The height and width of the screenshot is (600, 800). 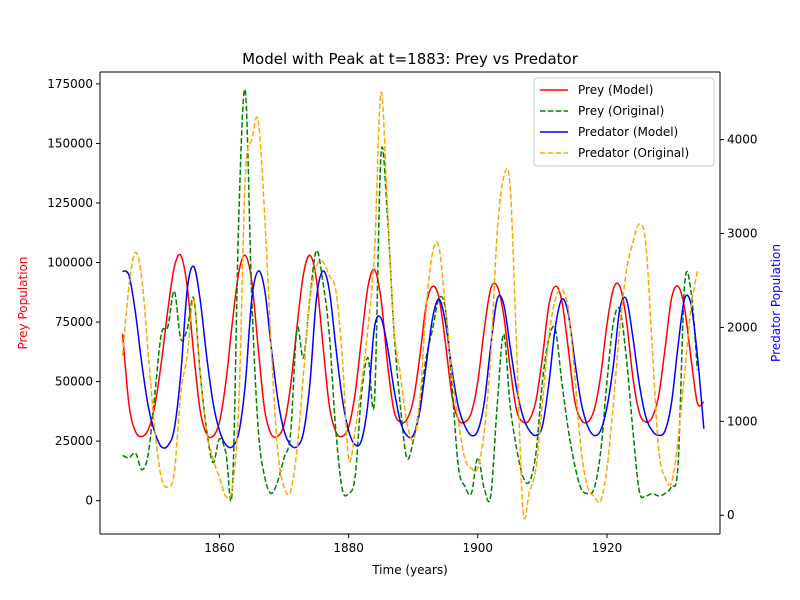 What do you see at coordinates (615, 90) in the screenshot?
I see `legend-label-prey-model: Prey (Model)` at bounding box center [615, 90].